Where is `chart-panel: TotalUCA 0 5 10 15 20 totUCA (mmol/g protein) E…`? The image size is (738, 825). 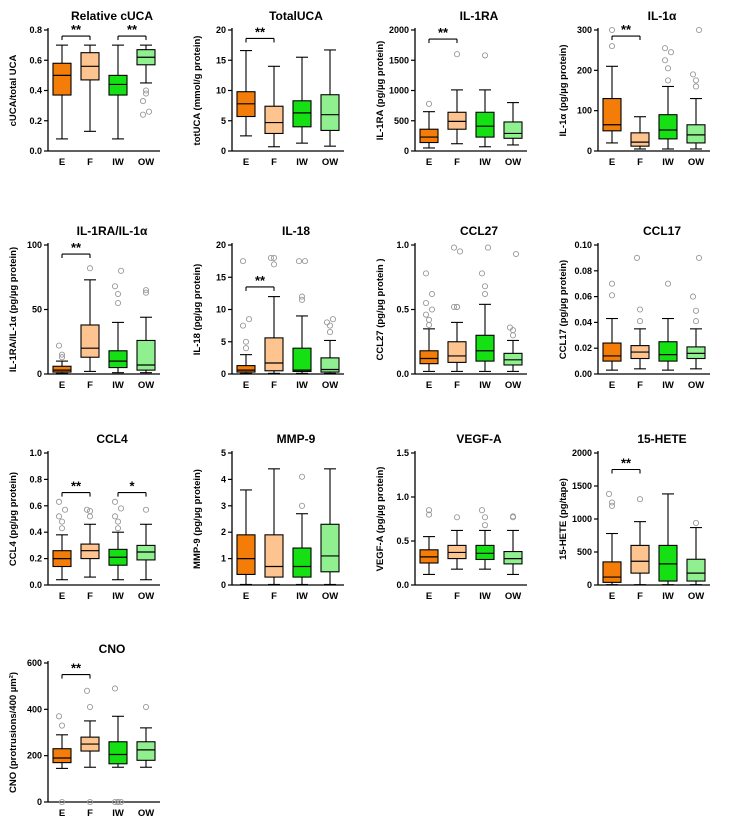 chart-panel: TotalUCA 0 5 10 15 20 totUCA (mmol/g protein) E… is located at coordinates (268, 88).